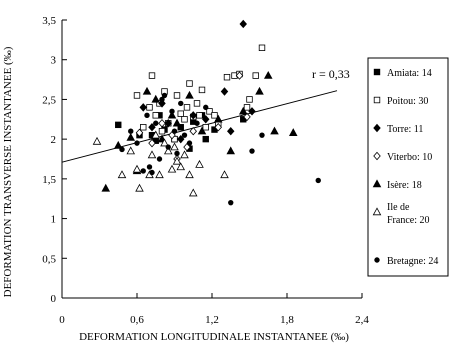 Image resolution: width=452 pixels, height=345 pixels. What do you see at coordinates (405, 129) in the screenshot?
I see `legend-label: Torre: 11` at bounding box center [405, 129].